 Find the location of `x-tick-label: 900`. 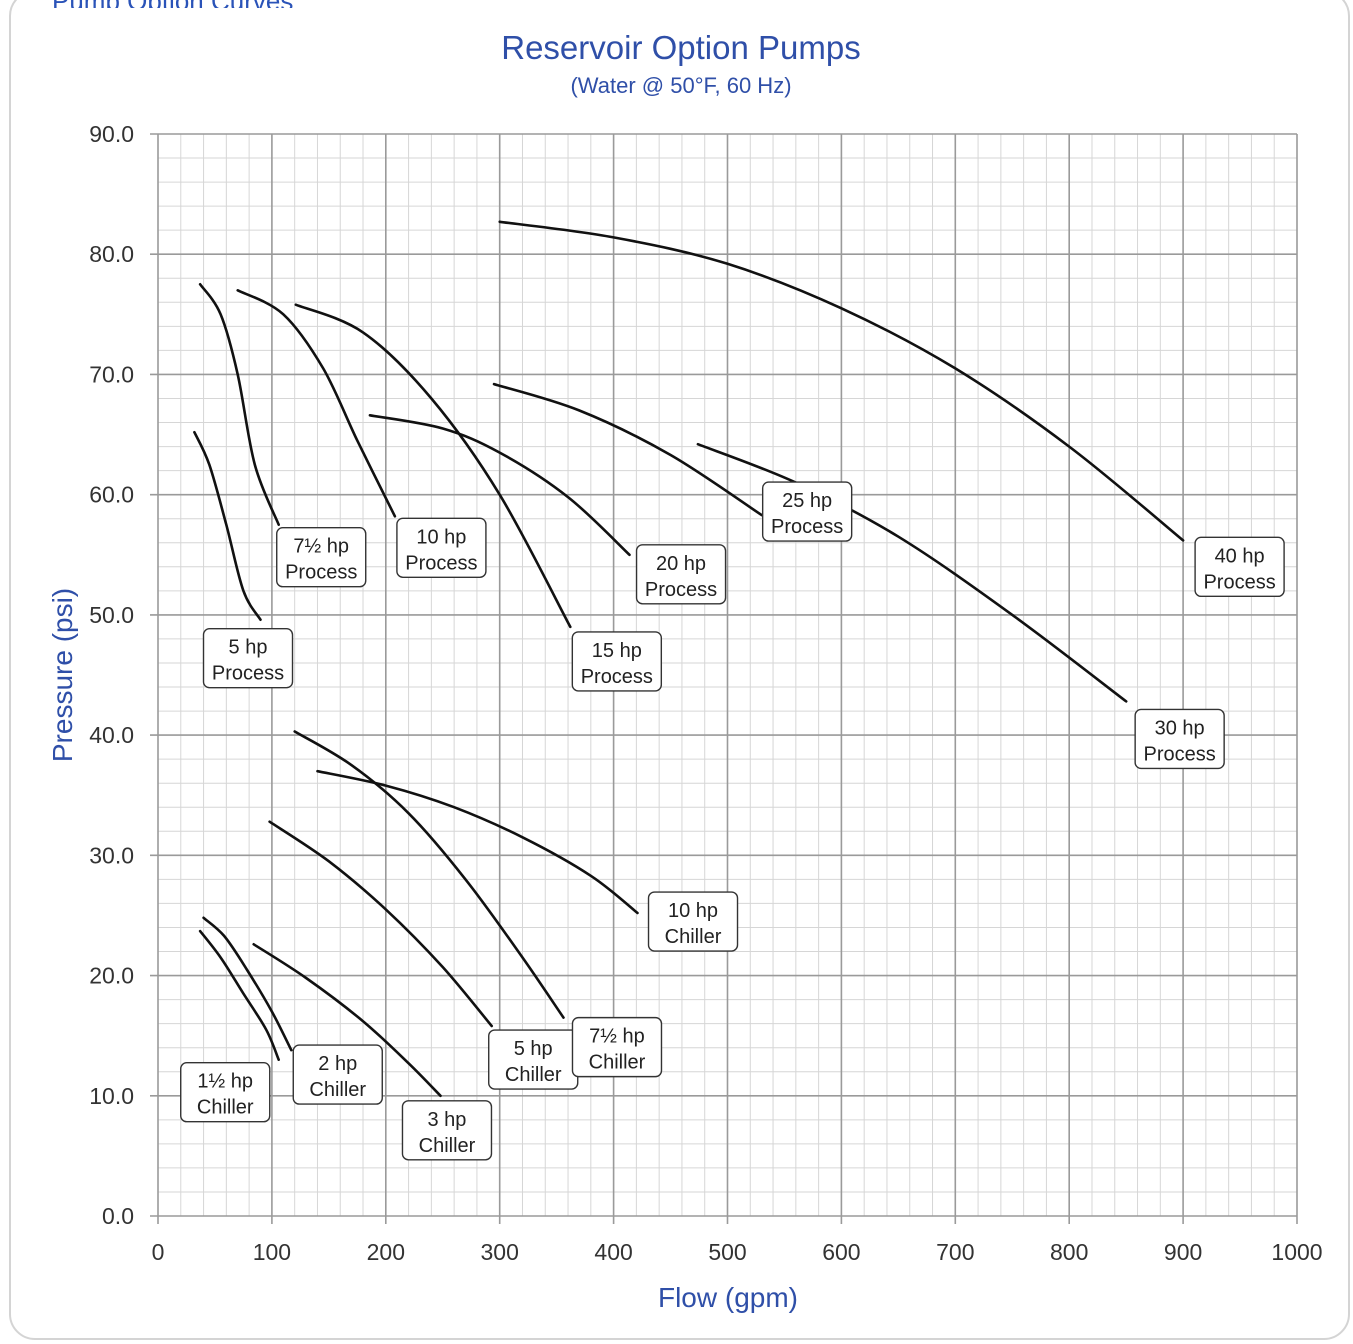

x-tick-label: 900 is located at coordinates (1183, 1252).